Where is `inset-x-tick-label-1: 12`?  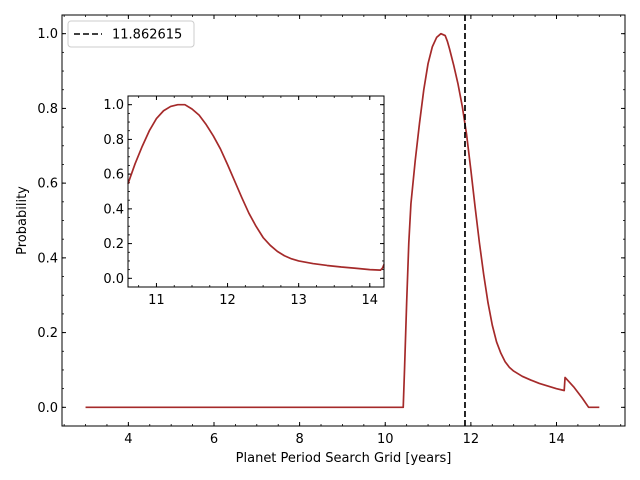 inset-x-tick-label-1: 12 is located at coordinates (227, 300).